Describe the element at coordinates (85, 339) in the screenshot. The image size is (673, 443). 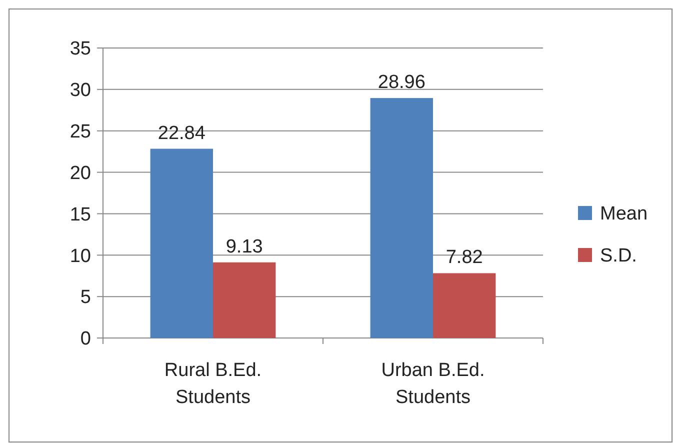
I see `y-tick-label: 0` at that location.